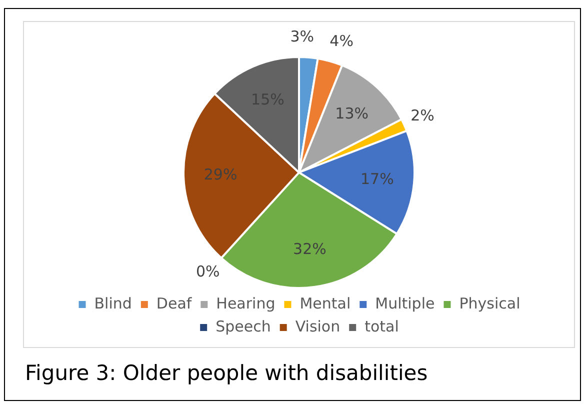 This screenshot has width=585, height=405. Describe the element at coordinates (174, 303) in the screenshot. I see `legend-label: Deaf` at that location.